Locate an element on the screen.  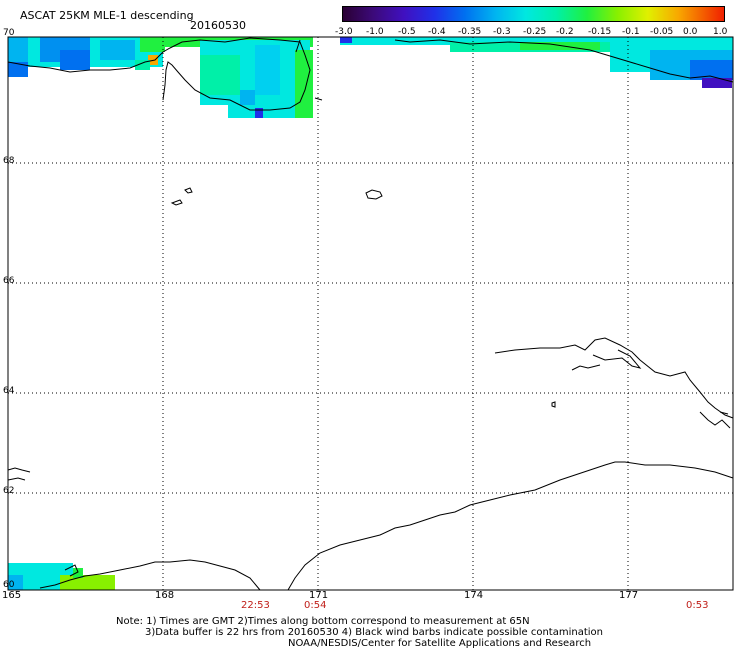
colorbar-label: -0.2 is located at coordinates (565, 32).